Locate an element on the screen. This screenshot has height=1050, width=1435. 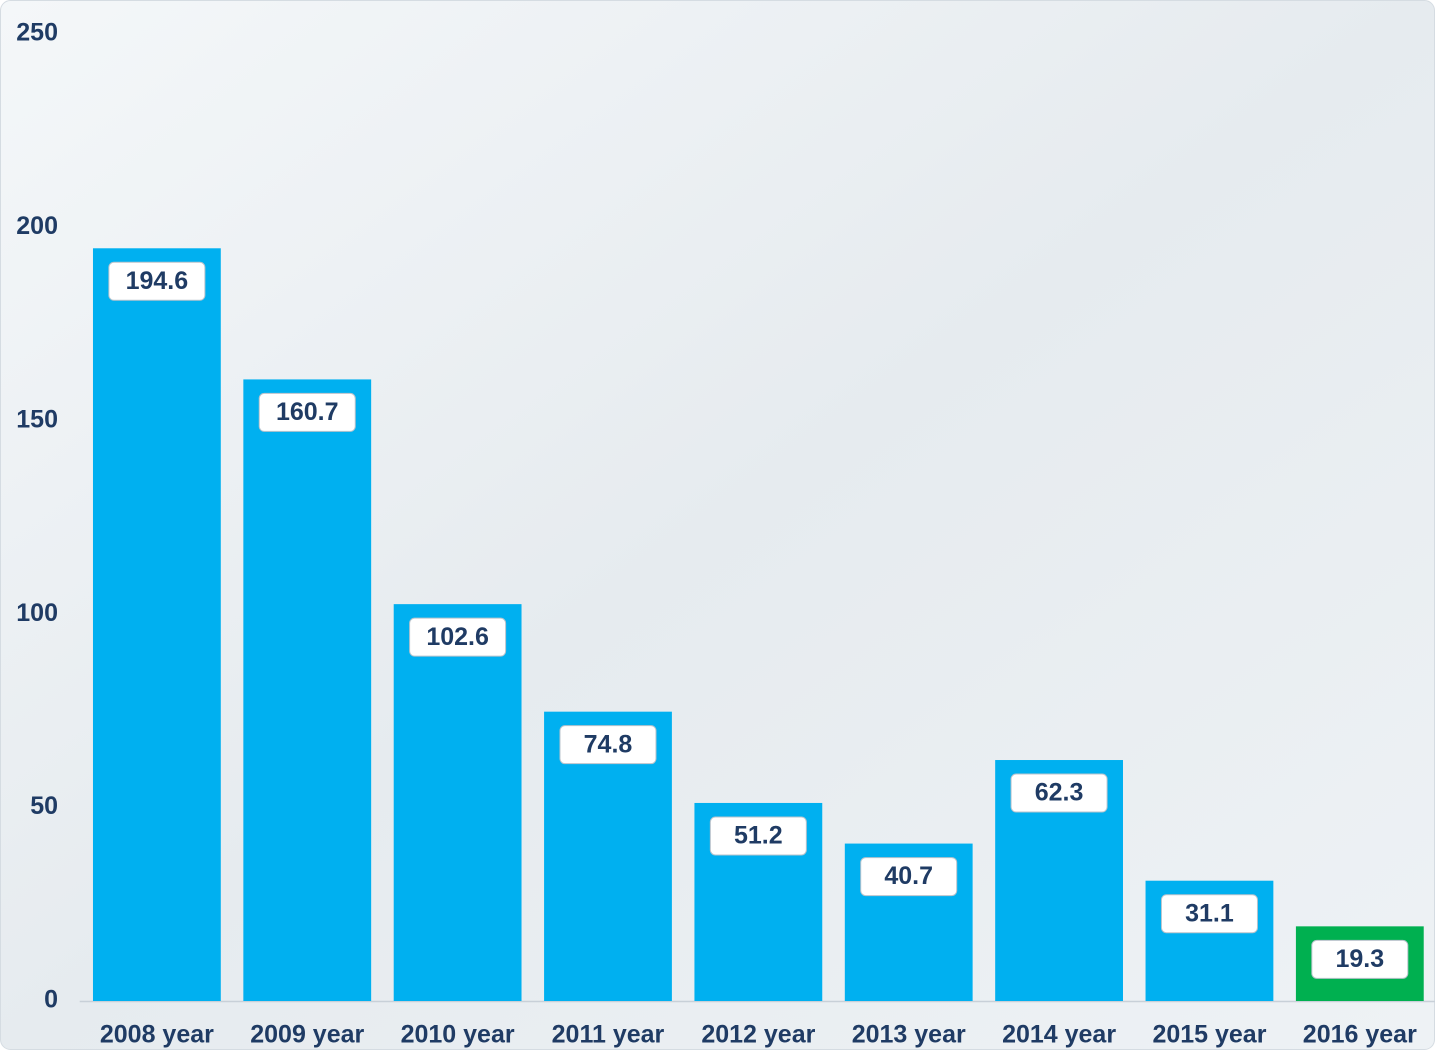
value-label: 194.6 is located at coordinates (157, 281).